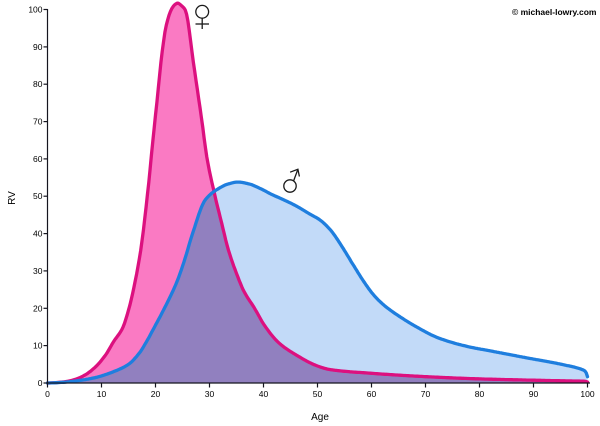 The width and height of the screenshot is (600, 426). What do you see at coordinates (554, 12) in the screenshot?
I see `svg-text: © michael-lowry.com` at bounding box center [554, 12].